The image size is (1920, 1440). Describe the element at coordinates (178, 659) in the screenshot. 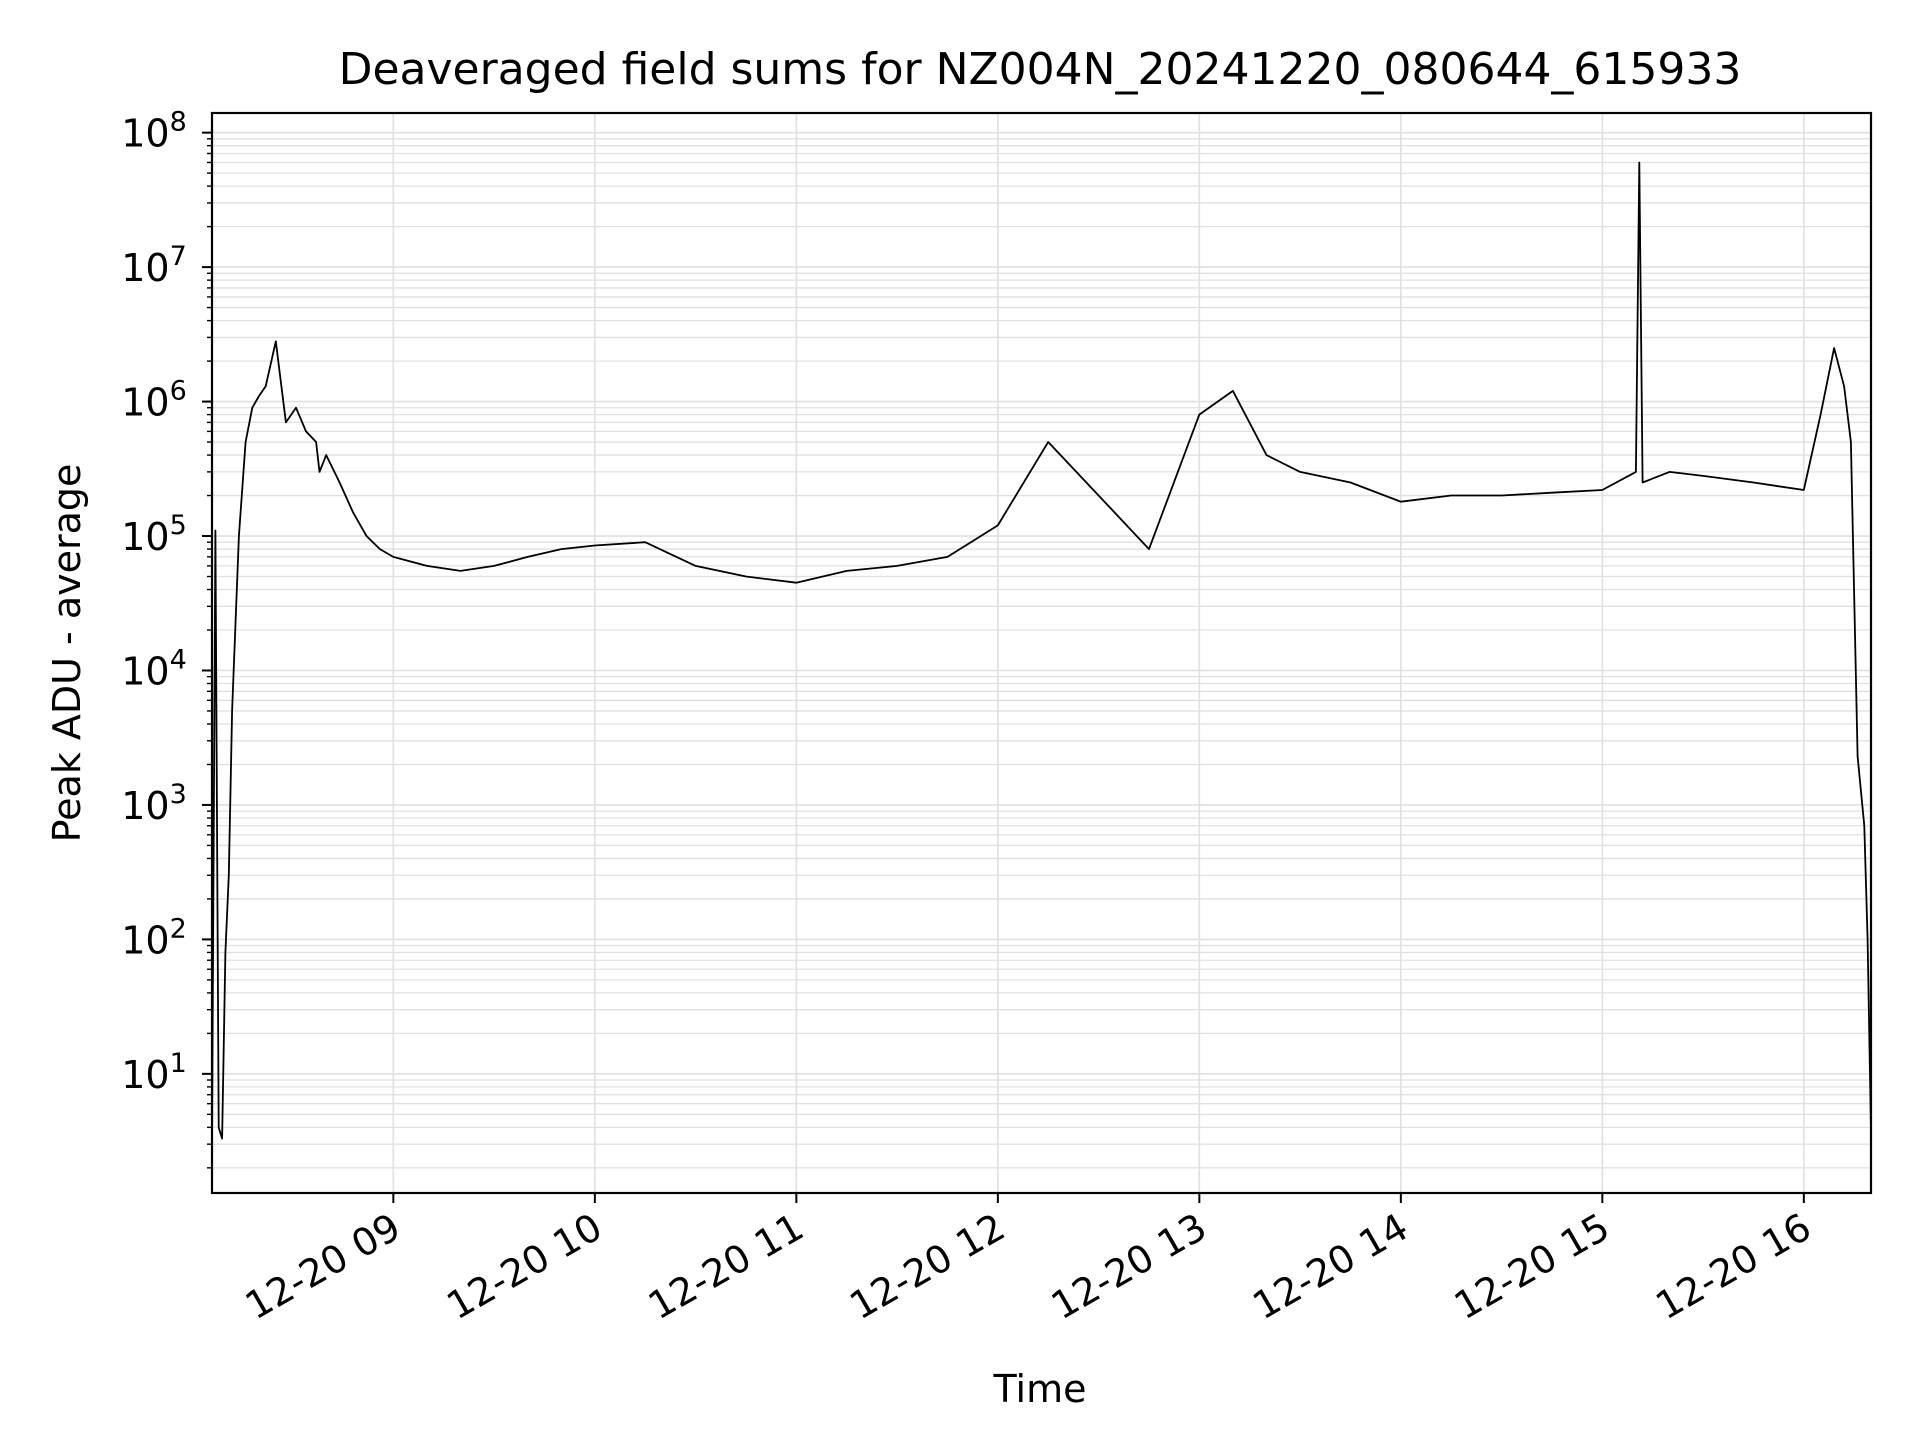

I see `y-tick-exponent: 4` at that location.